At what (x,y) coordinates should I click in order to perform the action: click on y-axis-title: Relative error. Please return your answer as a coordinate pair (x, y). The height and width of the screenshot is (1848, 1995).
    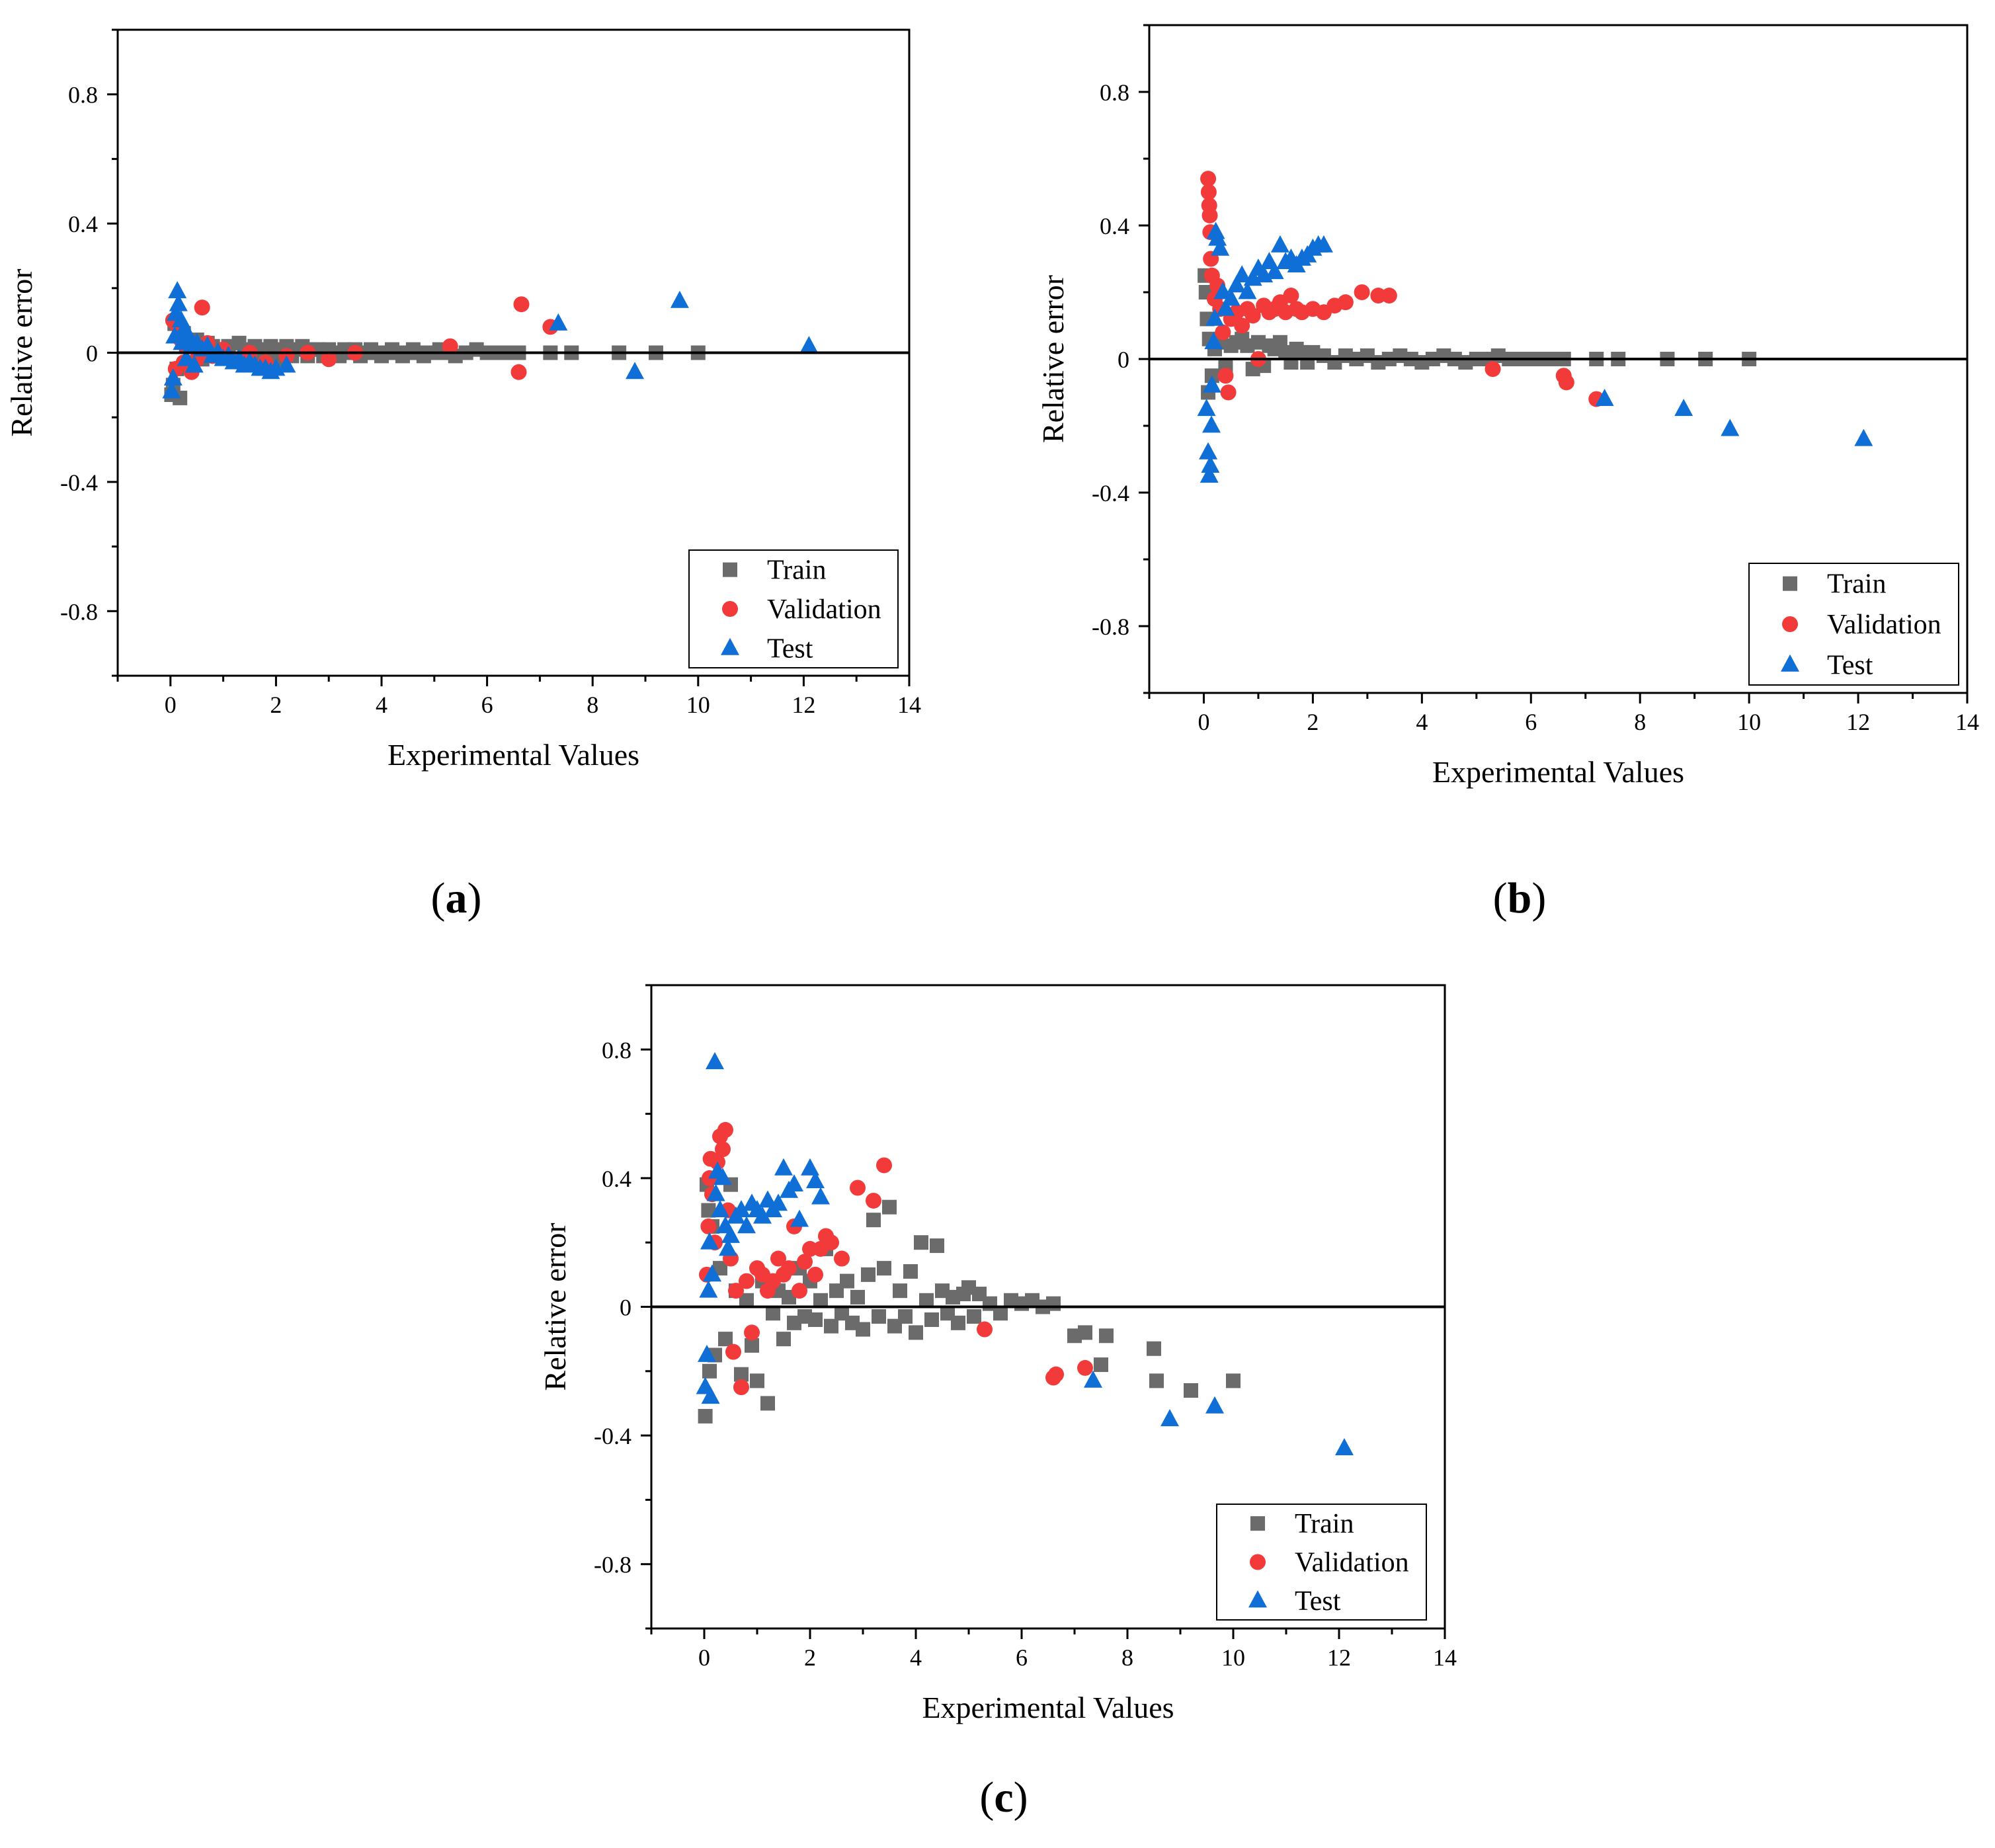
    Looking at the image, I should click on (21, 352).